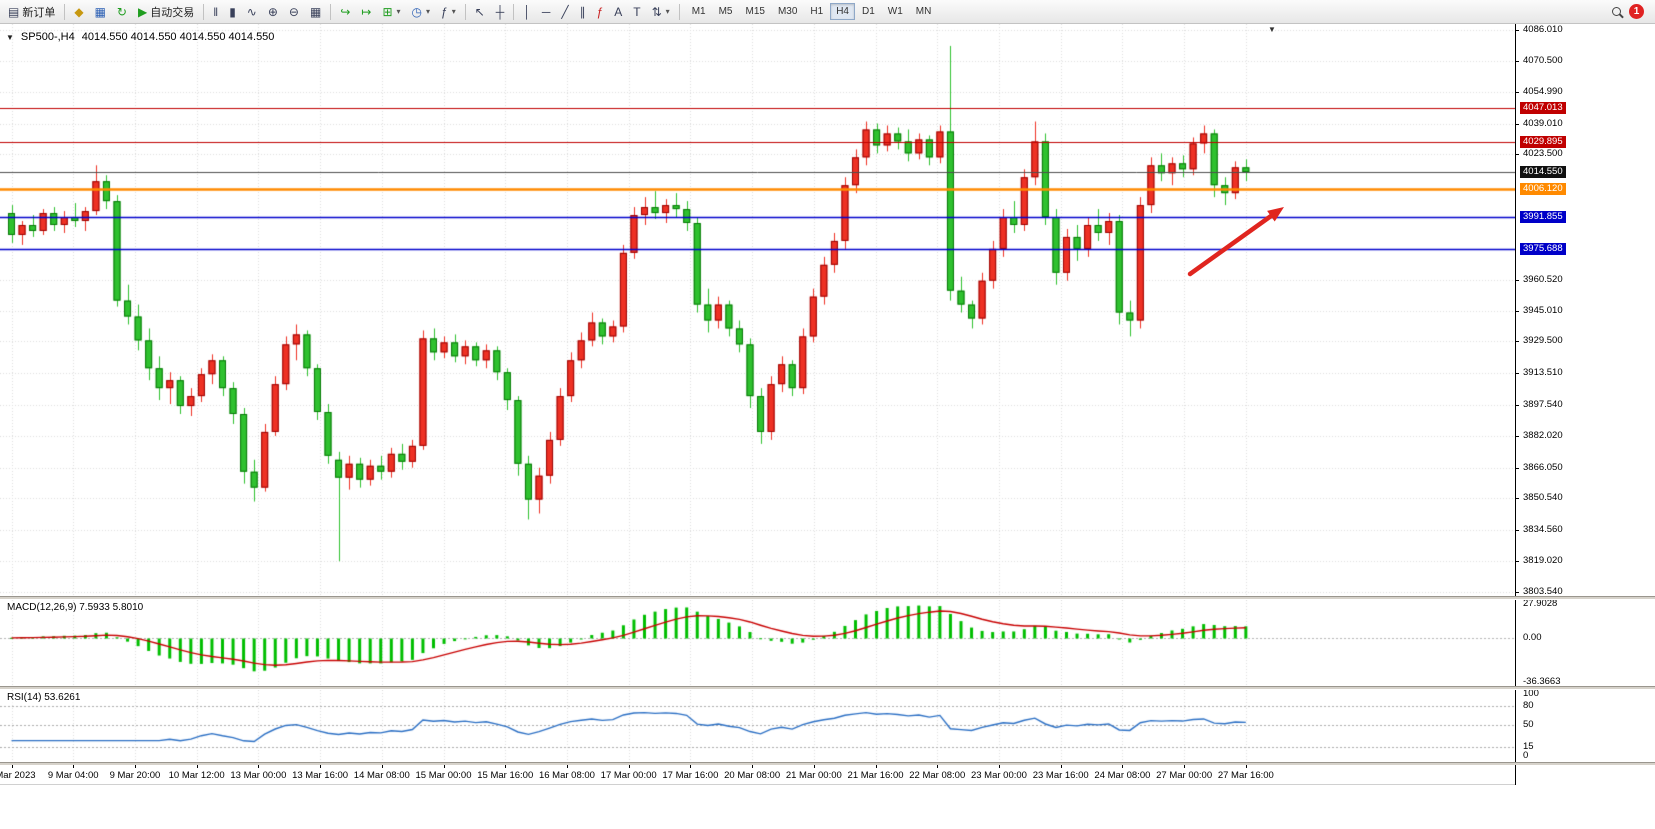  What do you see at coordinates (636, 12) in the screenshot?
I see `label-tool-button: T` at bounding box center [636, 12].